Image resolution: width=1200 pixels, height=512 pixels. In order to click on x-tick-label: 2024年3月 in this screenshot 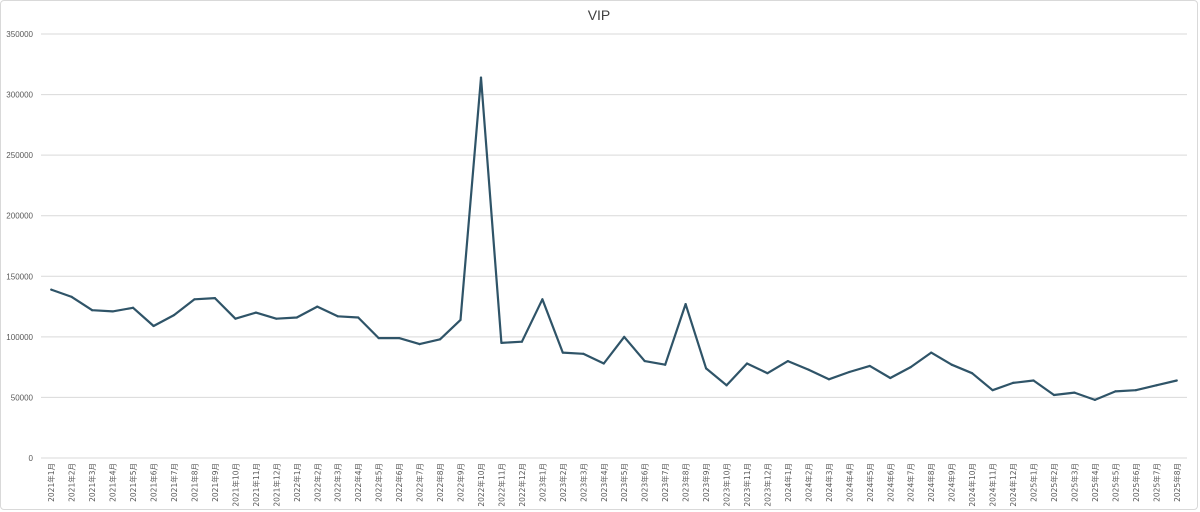, I will do `click(829, 482)`.